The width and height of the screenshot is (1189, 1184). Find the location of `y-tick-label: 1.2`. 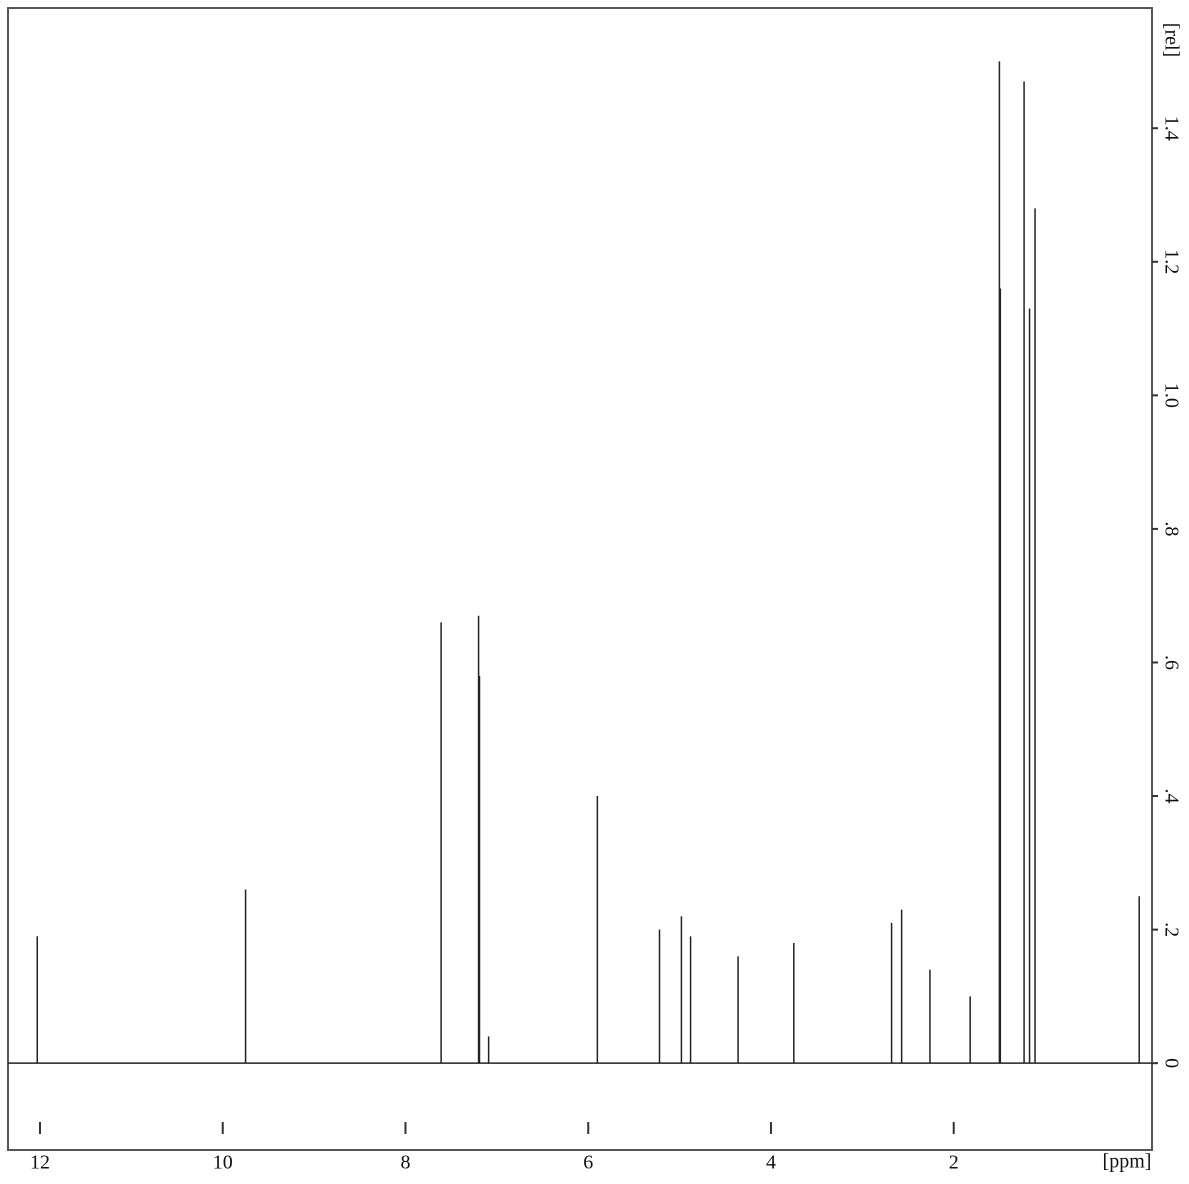

y-tick-label: 1.2 is located at coordinates (1171, 261).